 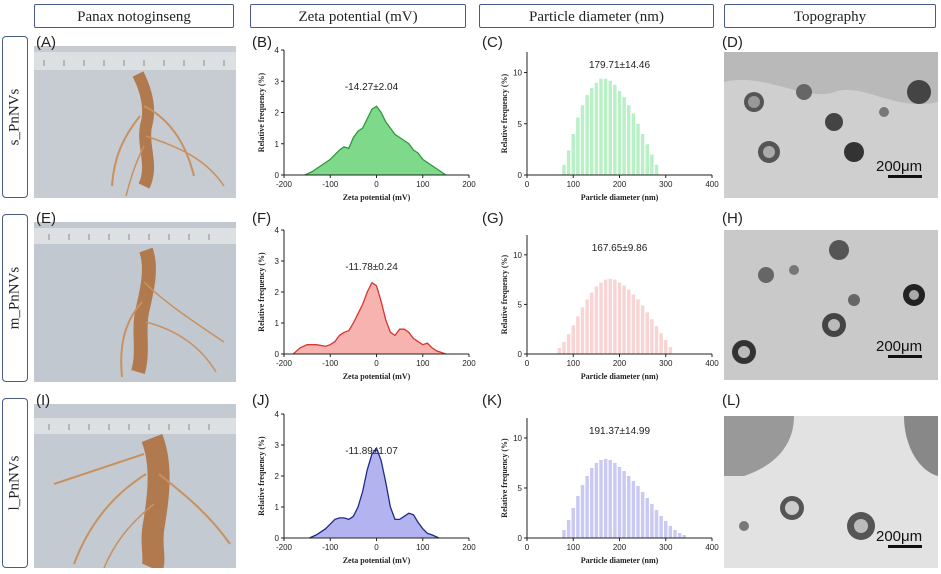 What do you see at coordinates (504, 294) in the screenshot?
I see `y-axis-label-g: Relative frequency (%)` at bounding box center [504, 294].